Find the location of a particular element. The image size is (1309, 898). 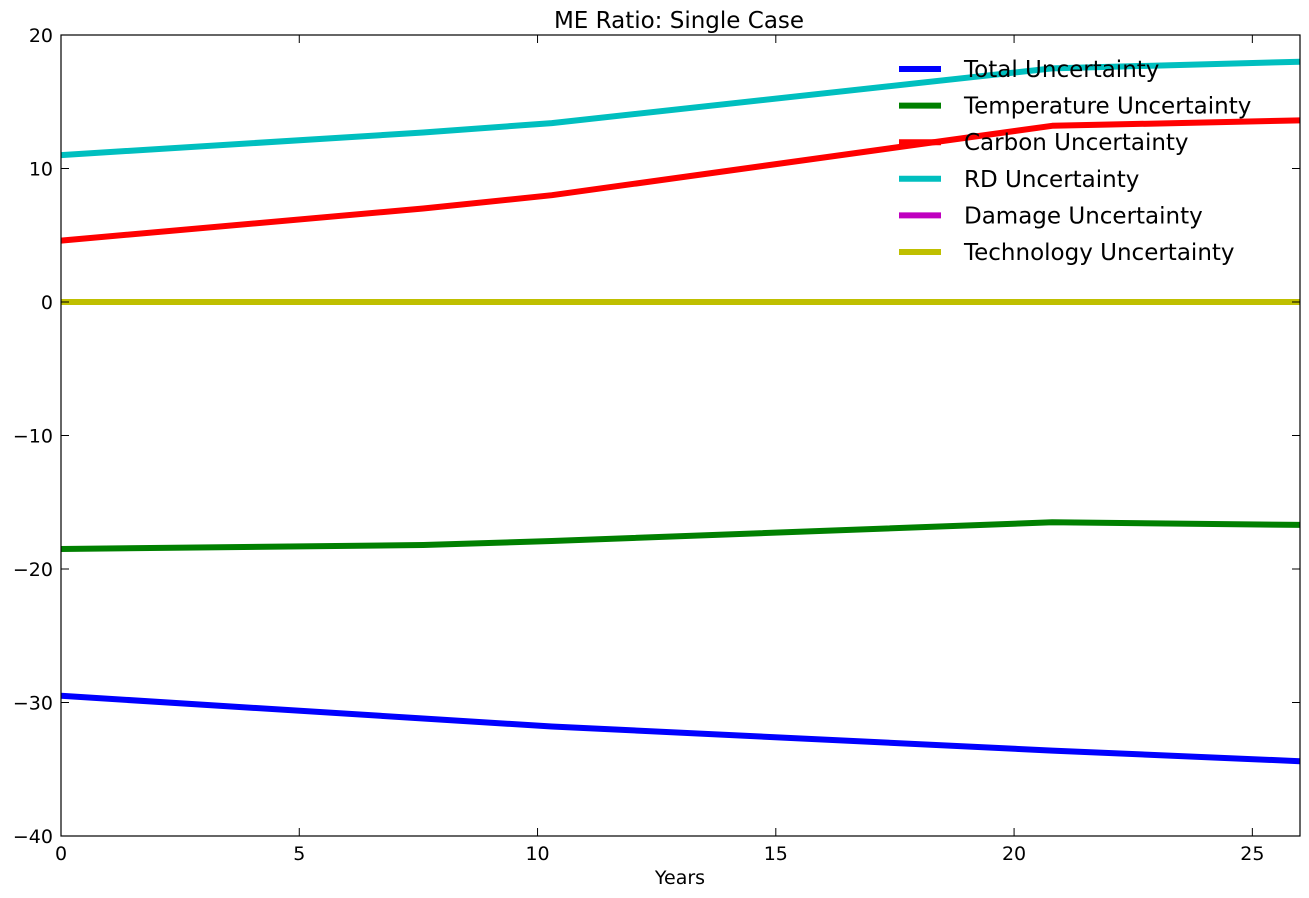

x-tick-label: 5 is located at coordinates (299, 854).